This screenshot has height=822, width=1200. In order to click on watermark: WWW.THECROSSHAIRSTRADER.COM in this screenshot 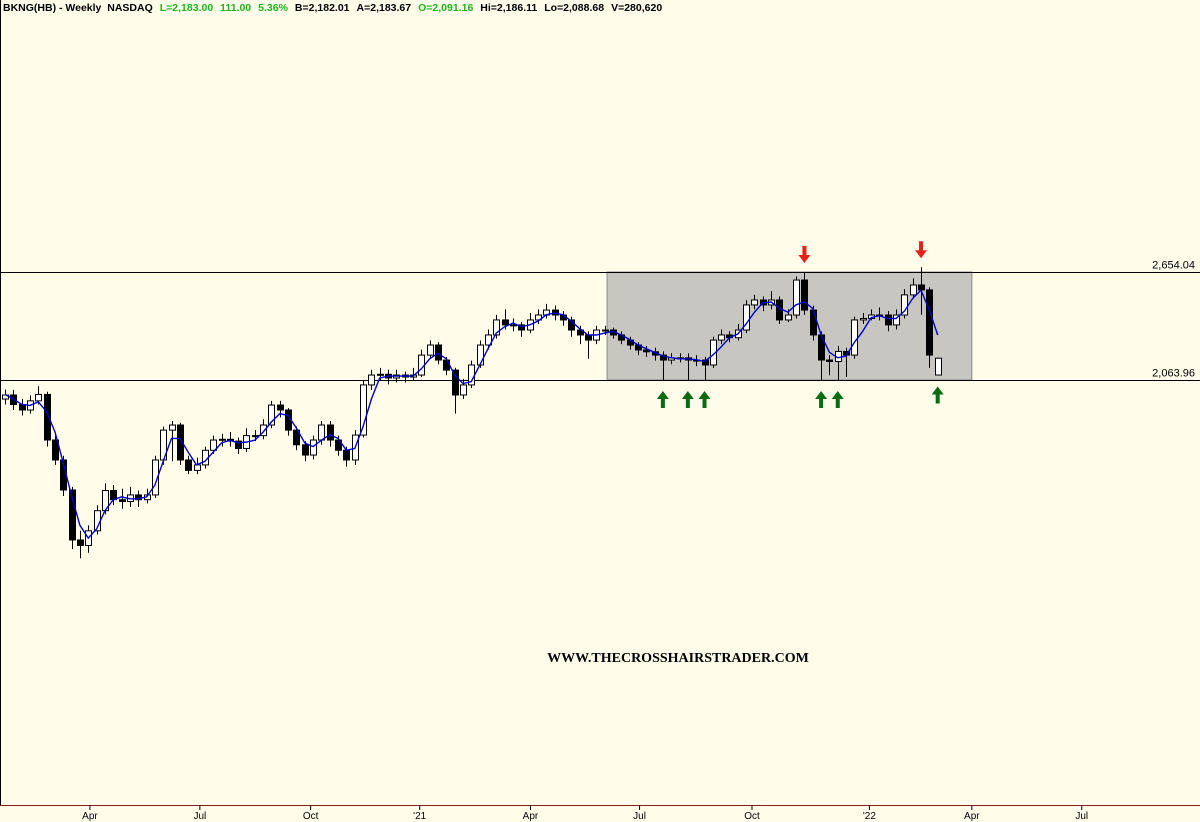, I will do `click(678, 658)`.